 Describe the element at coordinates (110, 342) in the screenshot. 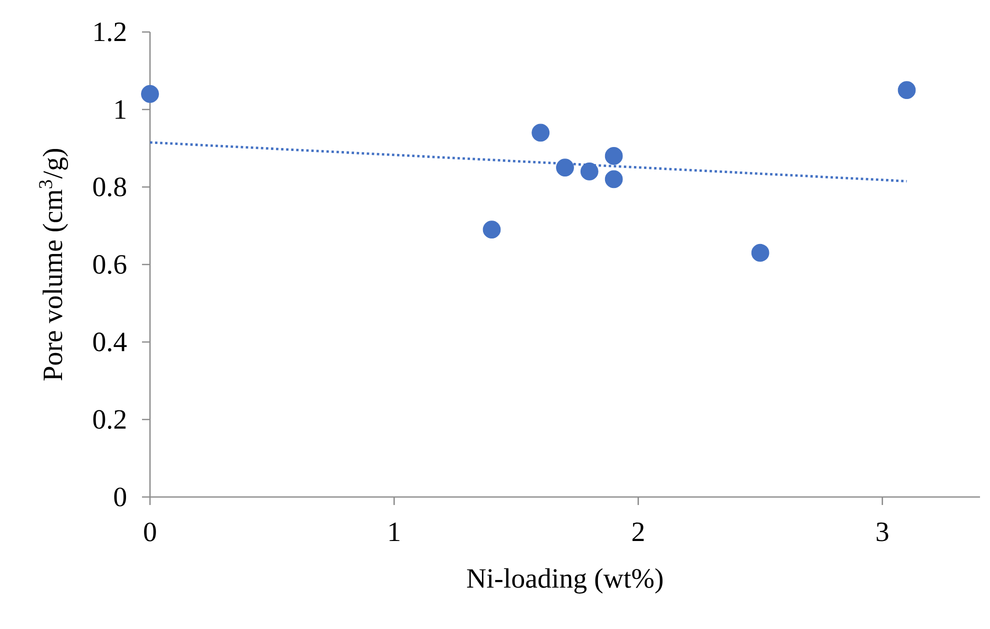

I see `y-tick-label: 0.4` at that location.